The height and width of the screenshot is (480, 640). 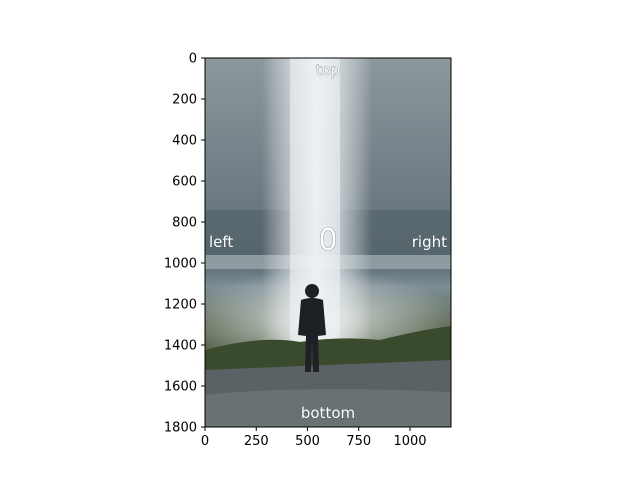 I want to click on x-tick-label: 750, so click(x=358, y=441).